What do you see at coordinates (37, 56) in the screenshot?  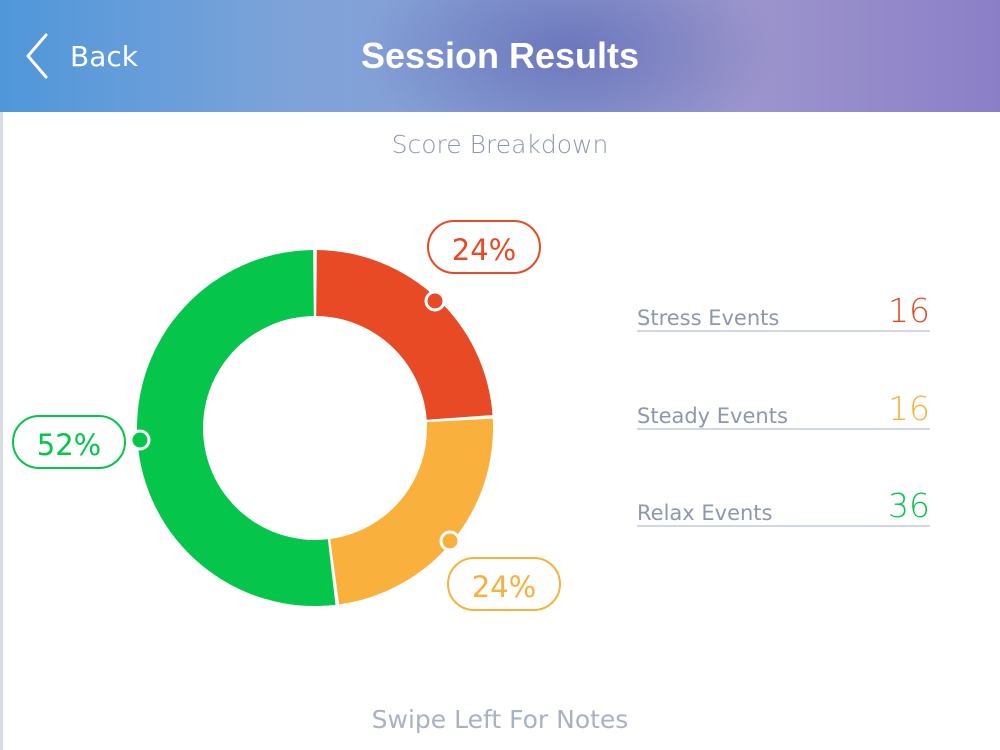 I see `chevron-left-icon` at bounding box center [37, 56].